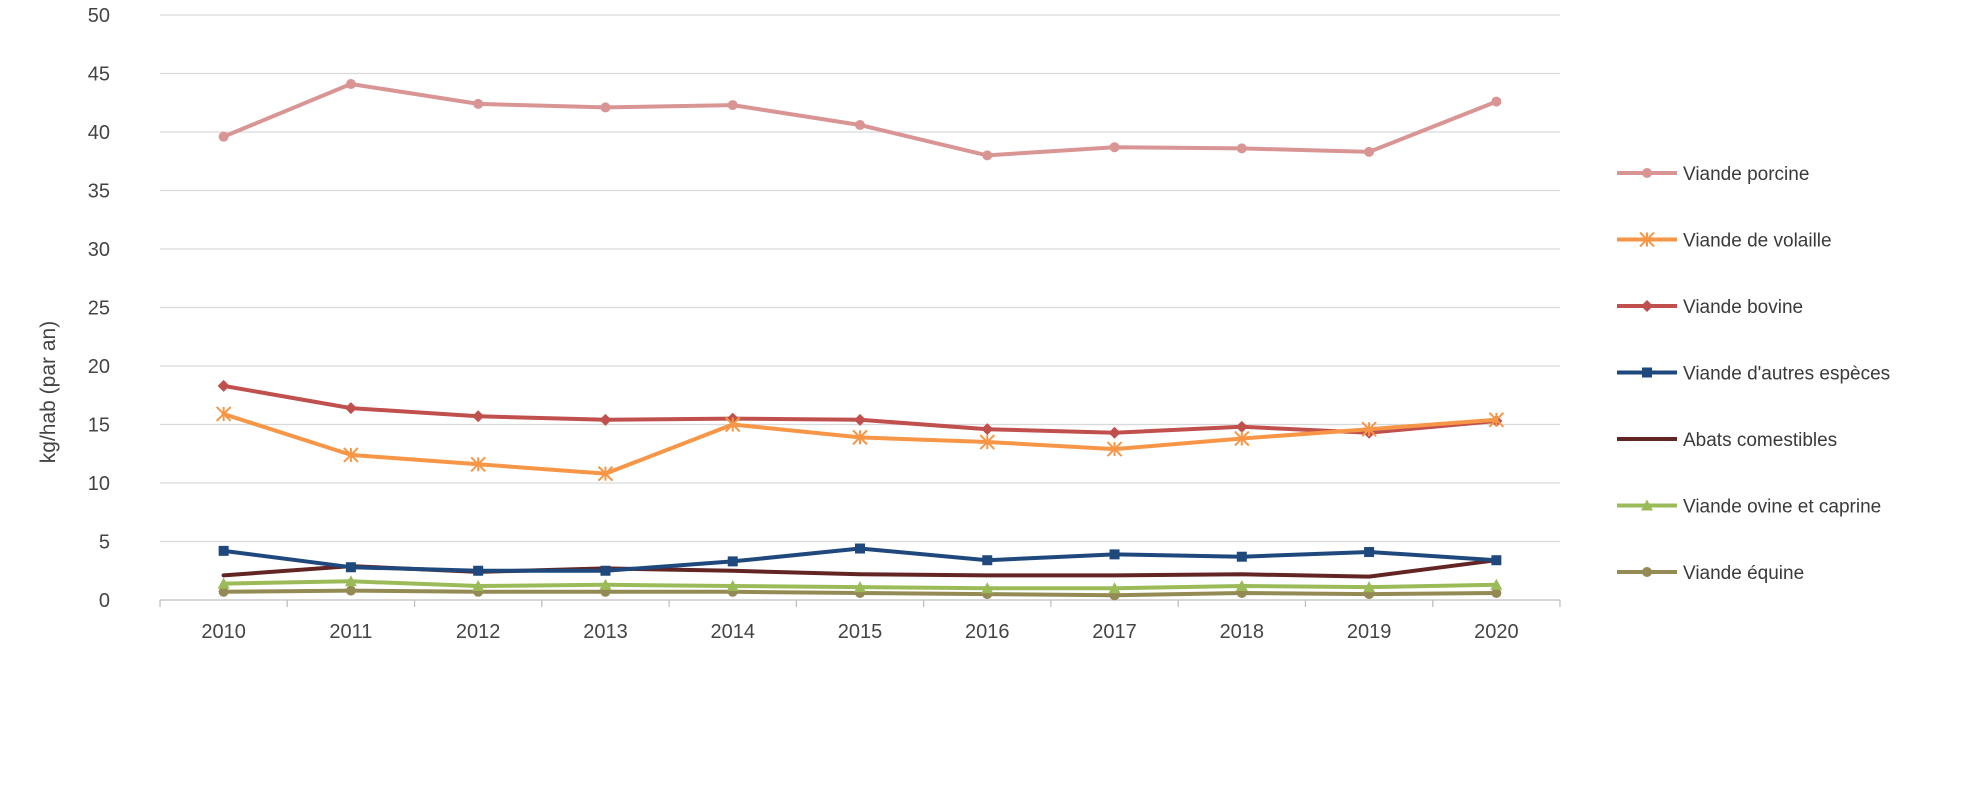 This screenshot has height=801, width=1972. Describe the element at coordinates (99, 426) in the screenshot. I see `y-tick-label: 15` at that location.